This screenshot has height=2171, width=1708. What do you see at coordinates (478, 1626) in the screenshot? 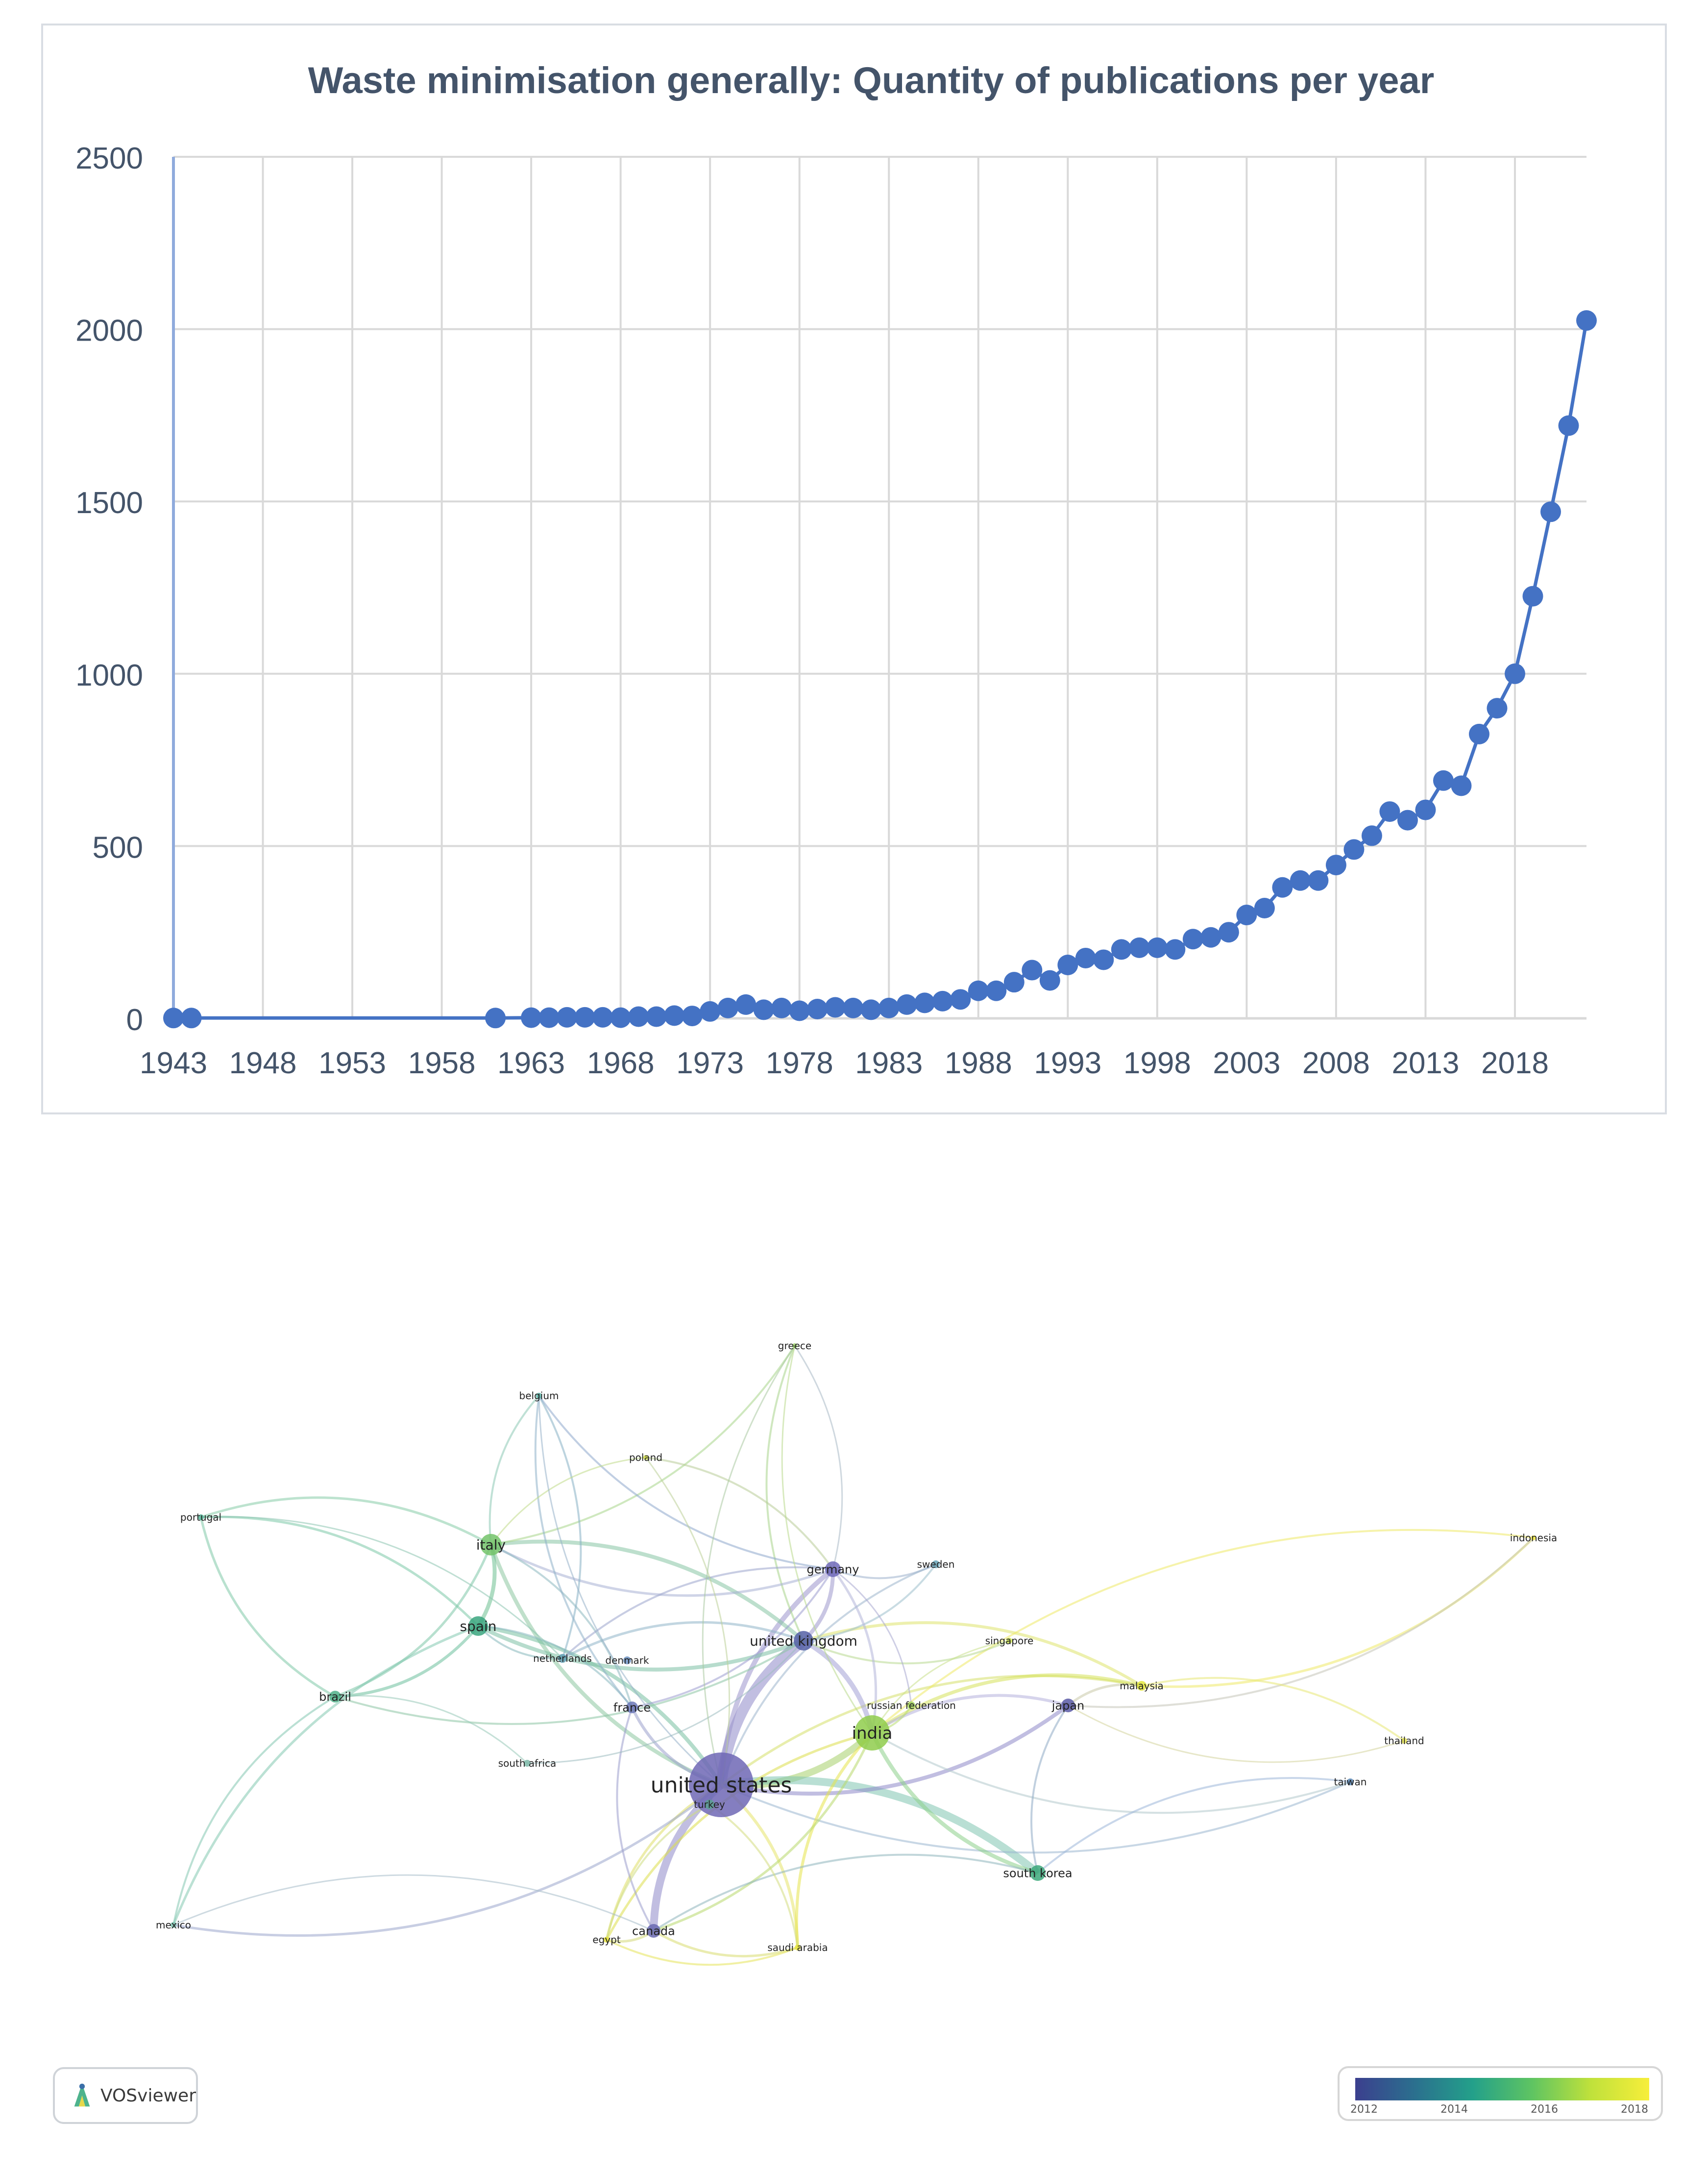
I see `node-spain` at bounding box center [478, 1626].